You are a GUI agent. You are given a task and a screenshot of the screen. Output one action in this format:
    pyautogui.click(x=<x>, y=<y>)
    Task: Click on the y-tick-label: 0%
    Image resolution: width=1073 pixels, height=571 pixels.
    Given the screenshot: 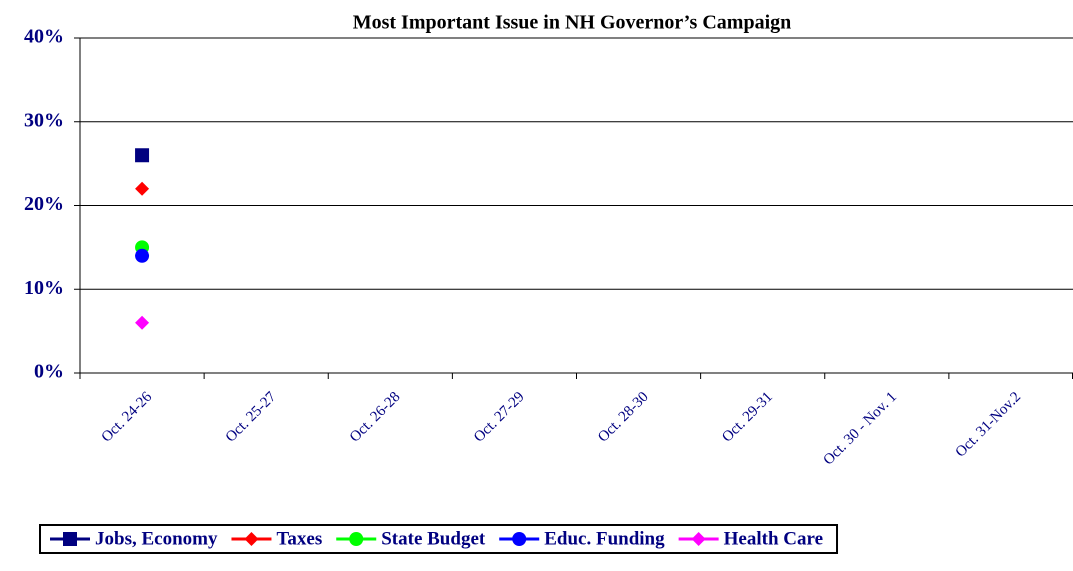 What is the action you would take?
    pyautogui.click(x=49, y=372)
    